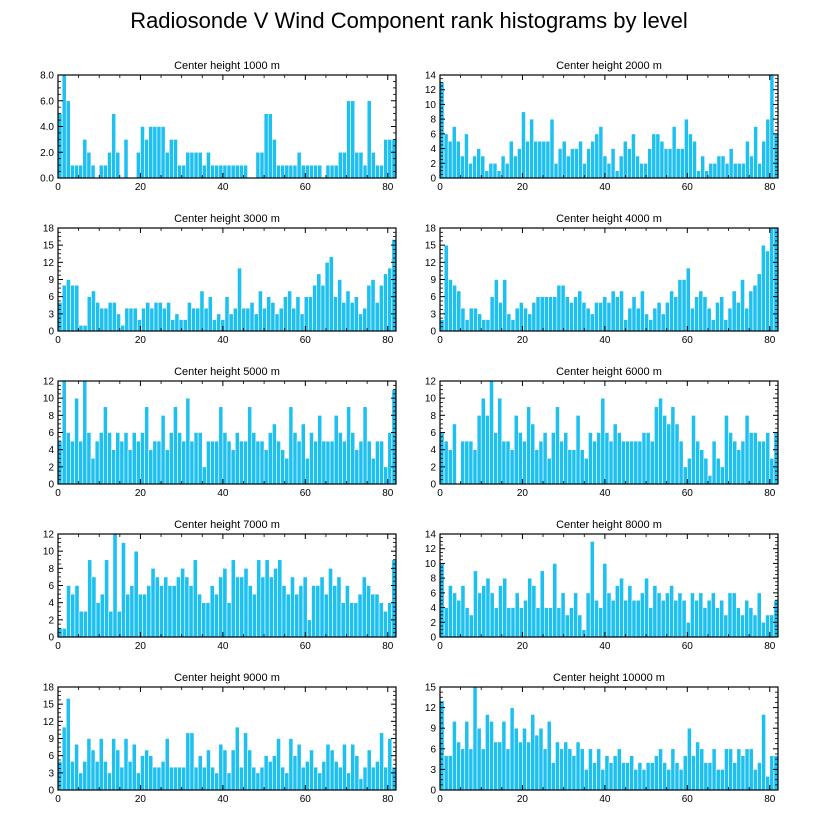 The width and height of the screenshot is (818, 824). What do you see at coordinates (433, 314) in the screenshot?
I see `y-tick-label: 3` at bounding box center [433, 314].